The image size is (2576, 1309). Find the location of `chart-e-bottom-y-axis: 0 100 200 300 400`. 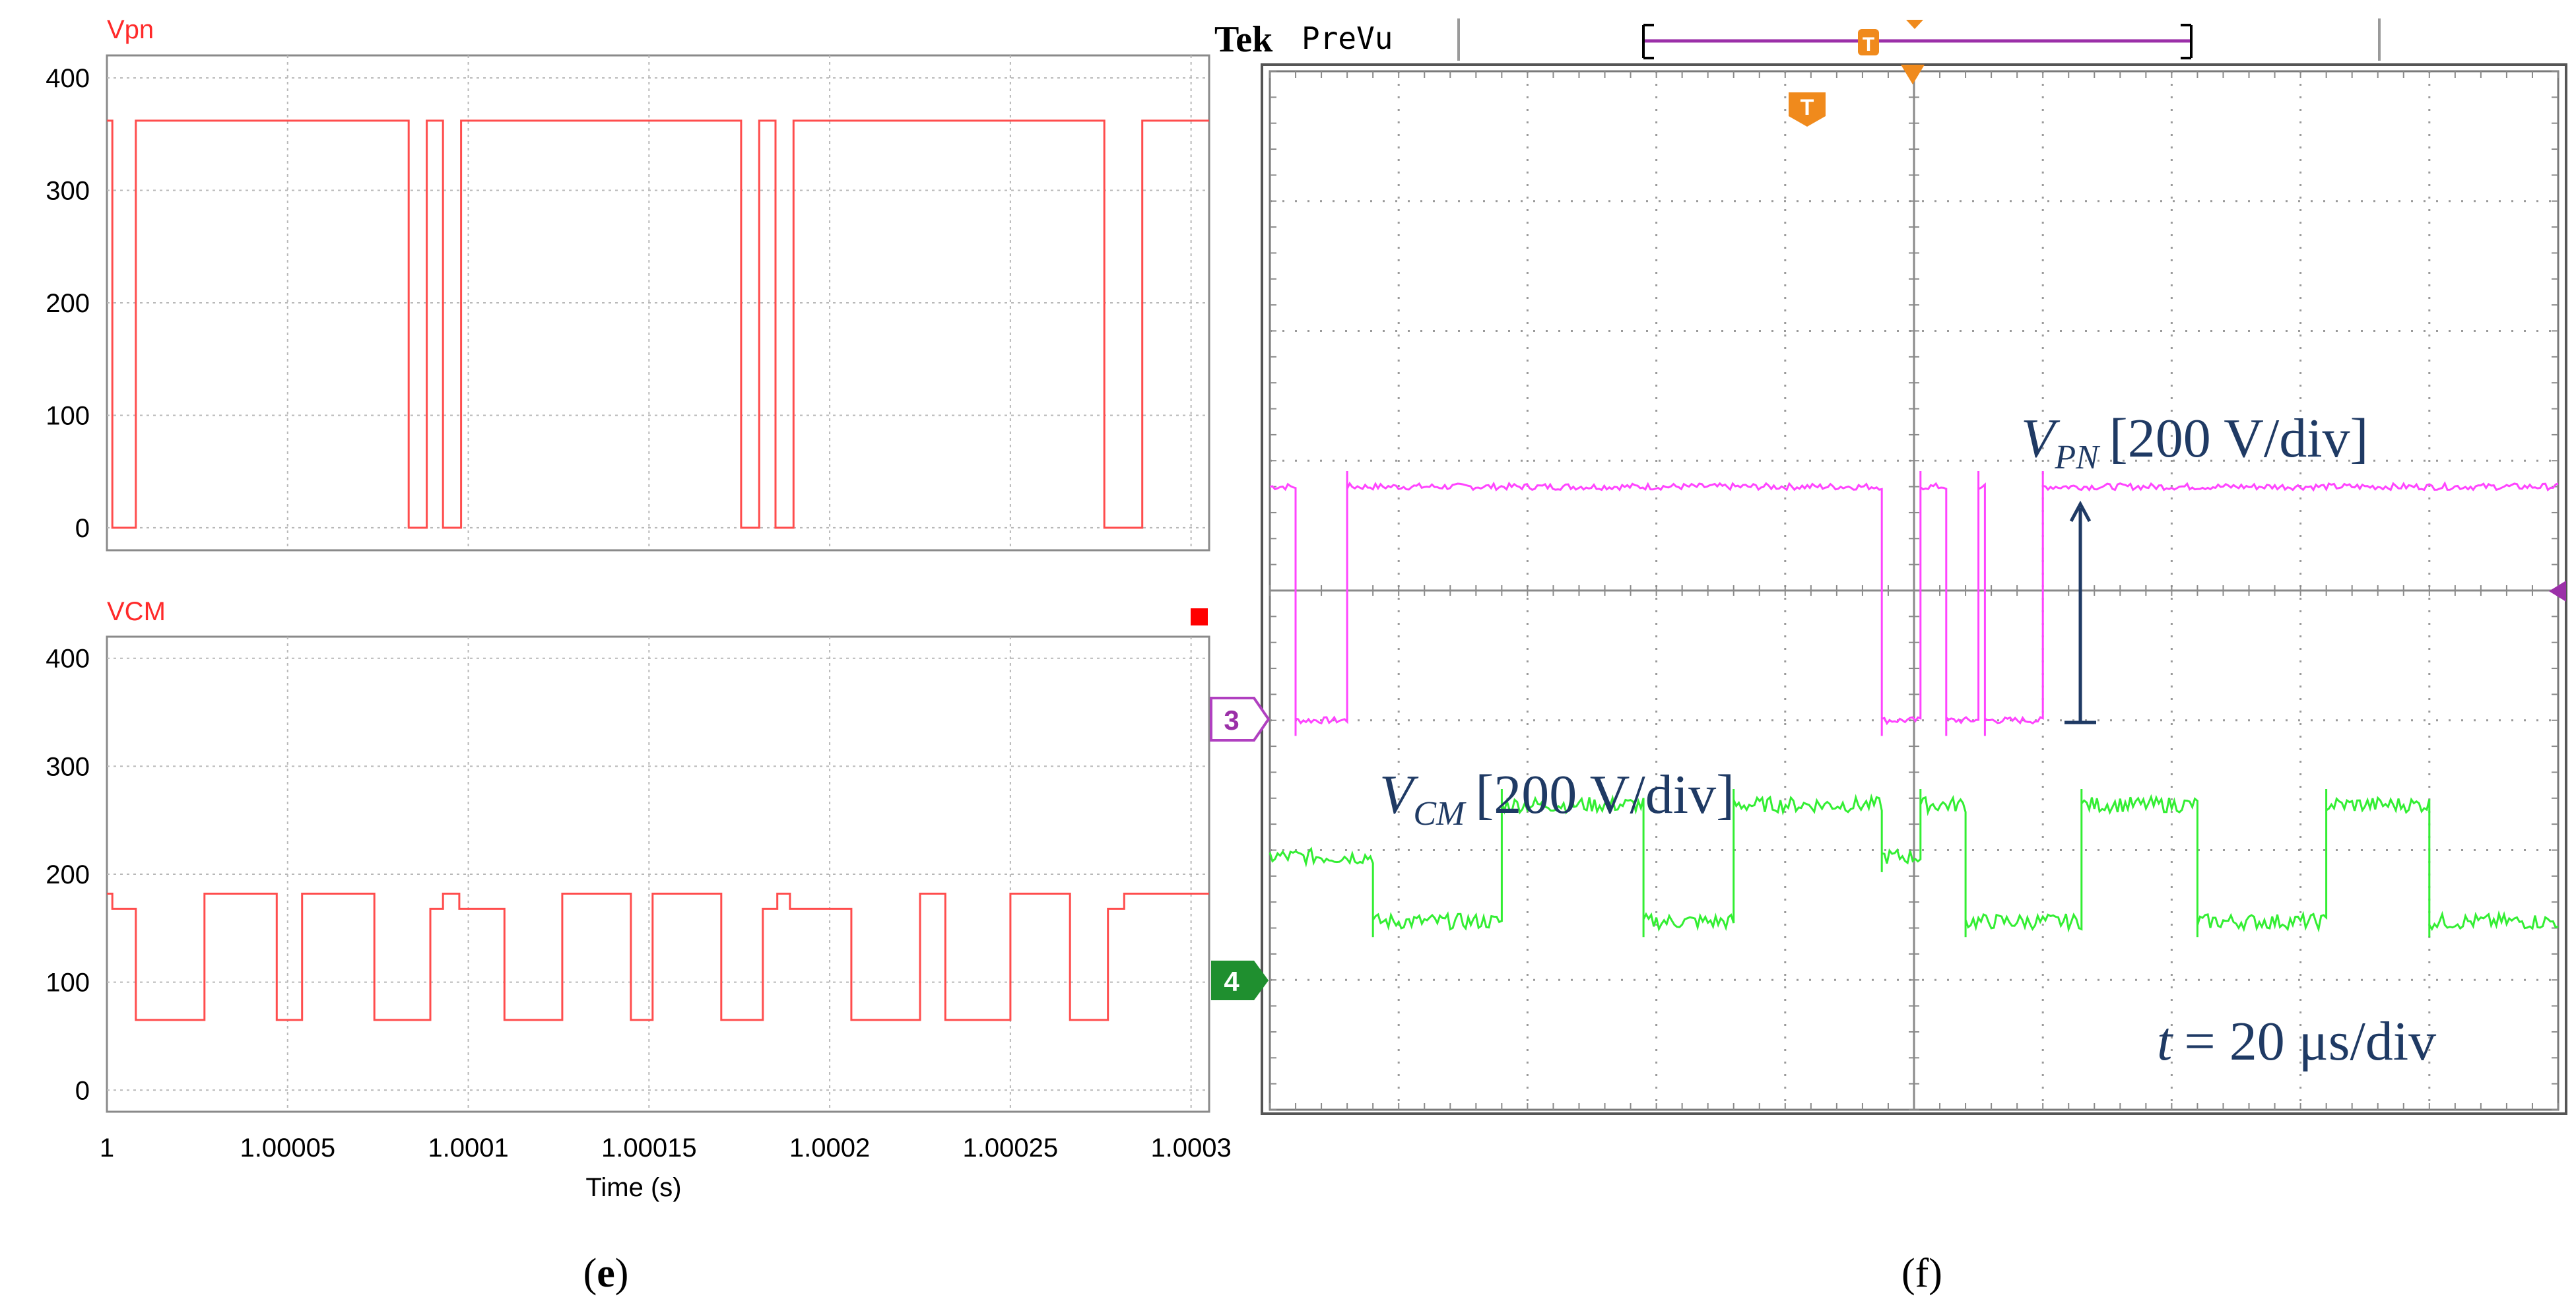

chart-e-bottom-y-axis: 0 100 200 300 400 is located at coordinates (68, 875).